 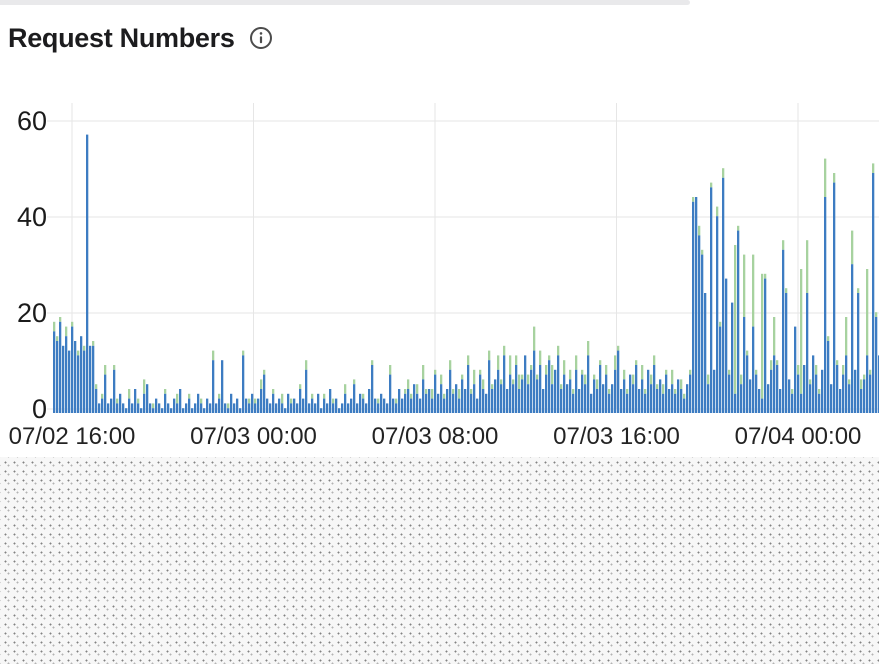 What do you see at coordinates (31, 217) in the screenshot?
I see `y-axis-tick-label: 40` at bounding box center [31, 217].